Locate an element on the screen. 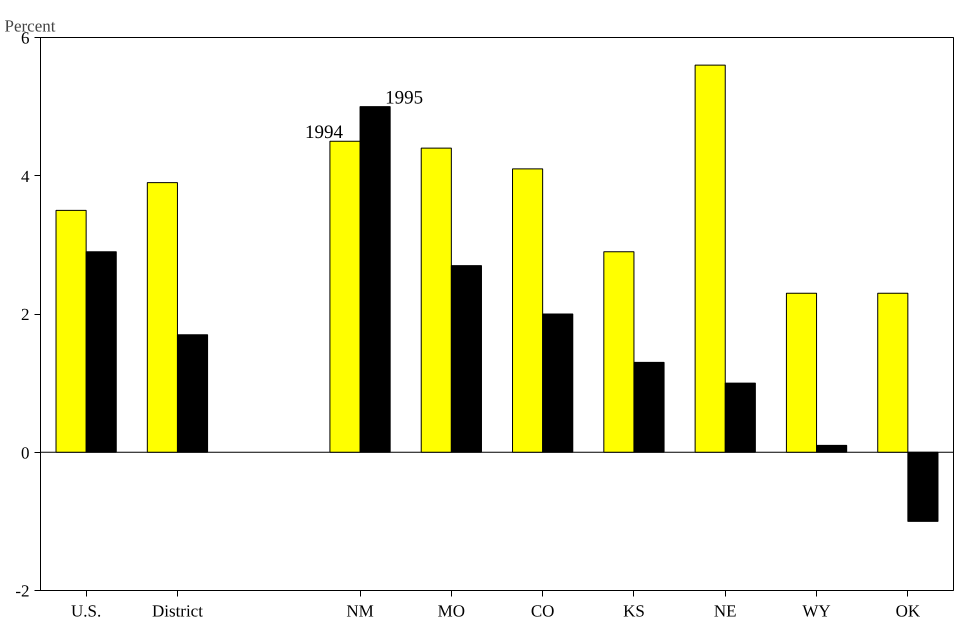 The image size is (961, 633). y-tick-label: 0 is located at coordinates (25, 452).